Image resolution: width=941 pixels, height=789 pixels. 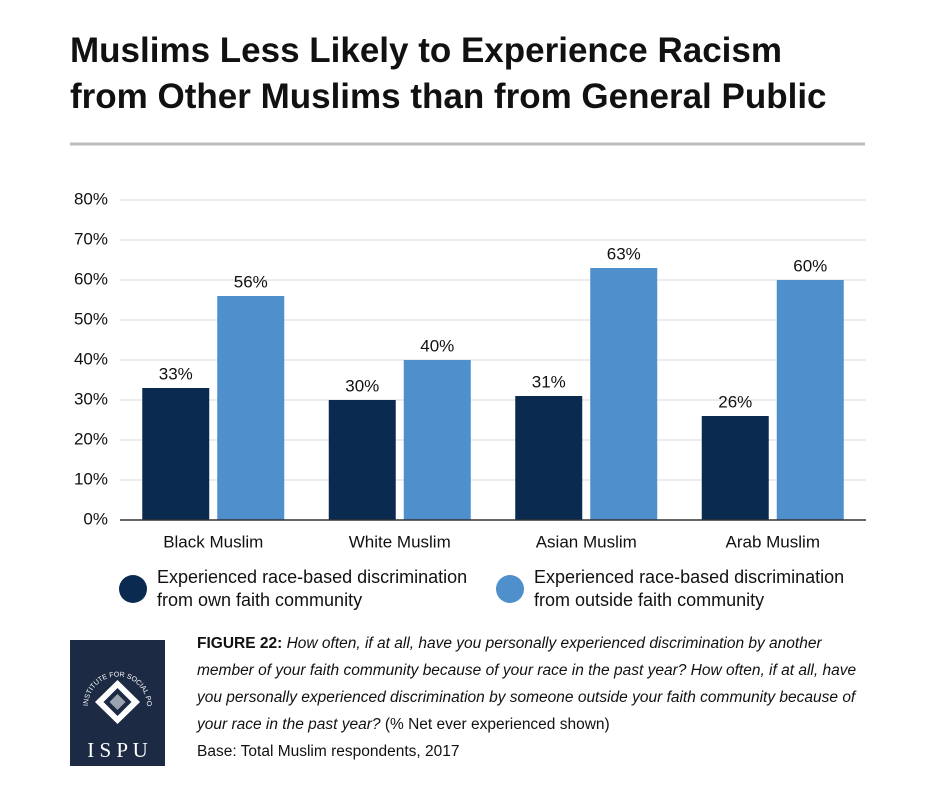 I want to click on x-tick-label: White Muslim, so click(x=400, y=541).